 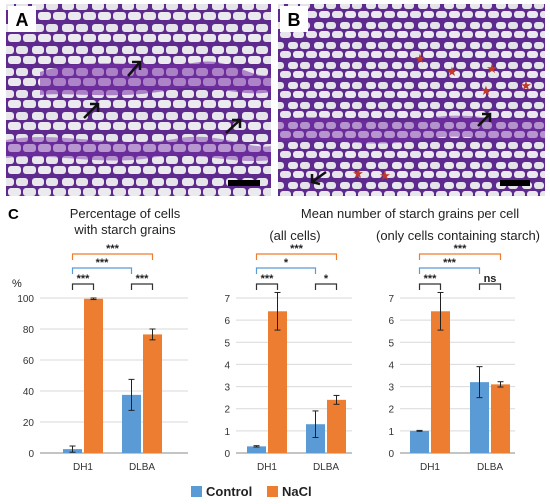 What do you see at coordinates (25, 299) in the screenshot?
I see `y-tick-label: 100` at bounding box center [25, 299].